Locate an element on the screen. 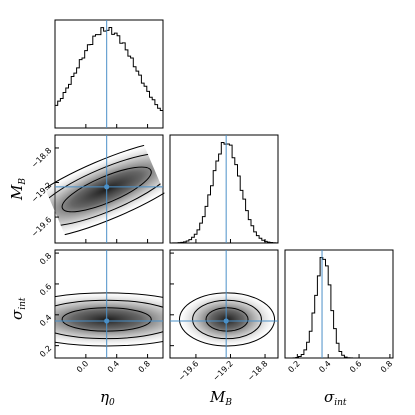 The width and height of the screenshot is (415, 415). x-axis-label-sigma: σint is located at coordinates (335, 398).